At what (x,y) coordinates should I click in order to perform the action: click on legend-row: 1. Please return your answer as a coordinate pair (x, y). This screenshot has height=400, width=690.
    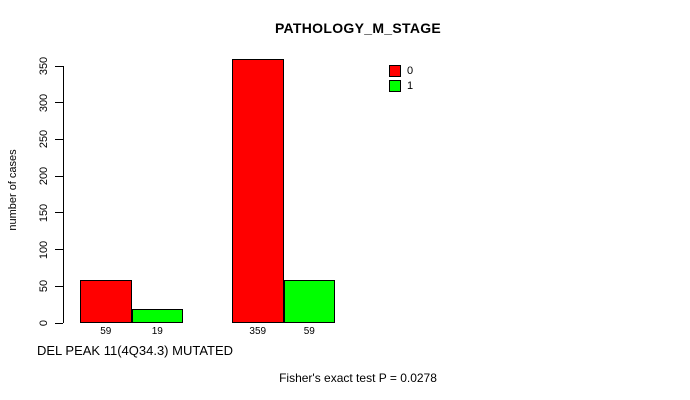
    Looking at the image, I should click on (401, 86).